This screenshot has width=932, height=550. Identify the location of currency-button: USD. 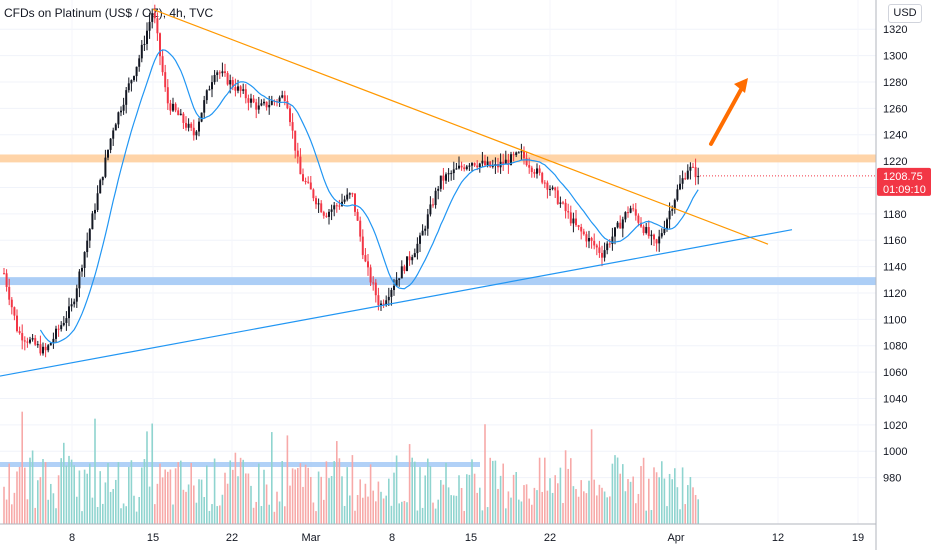
(905, 13).